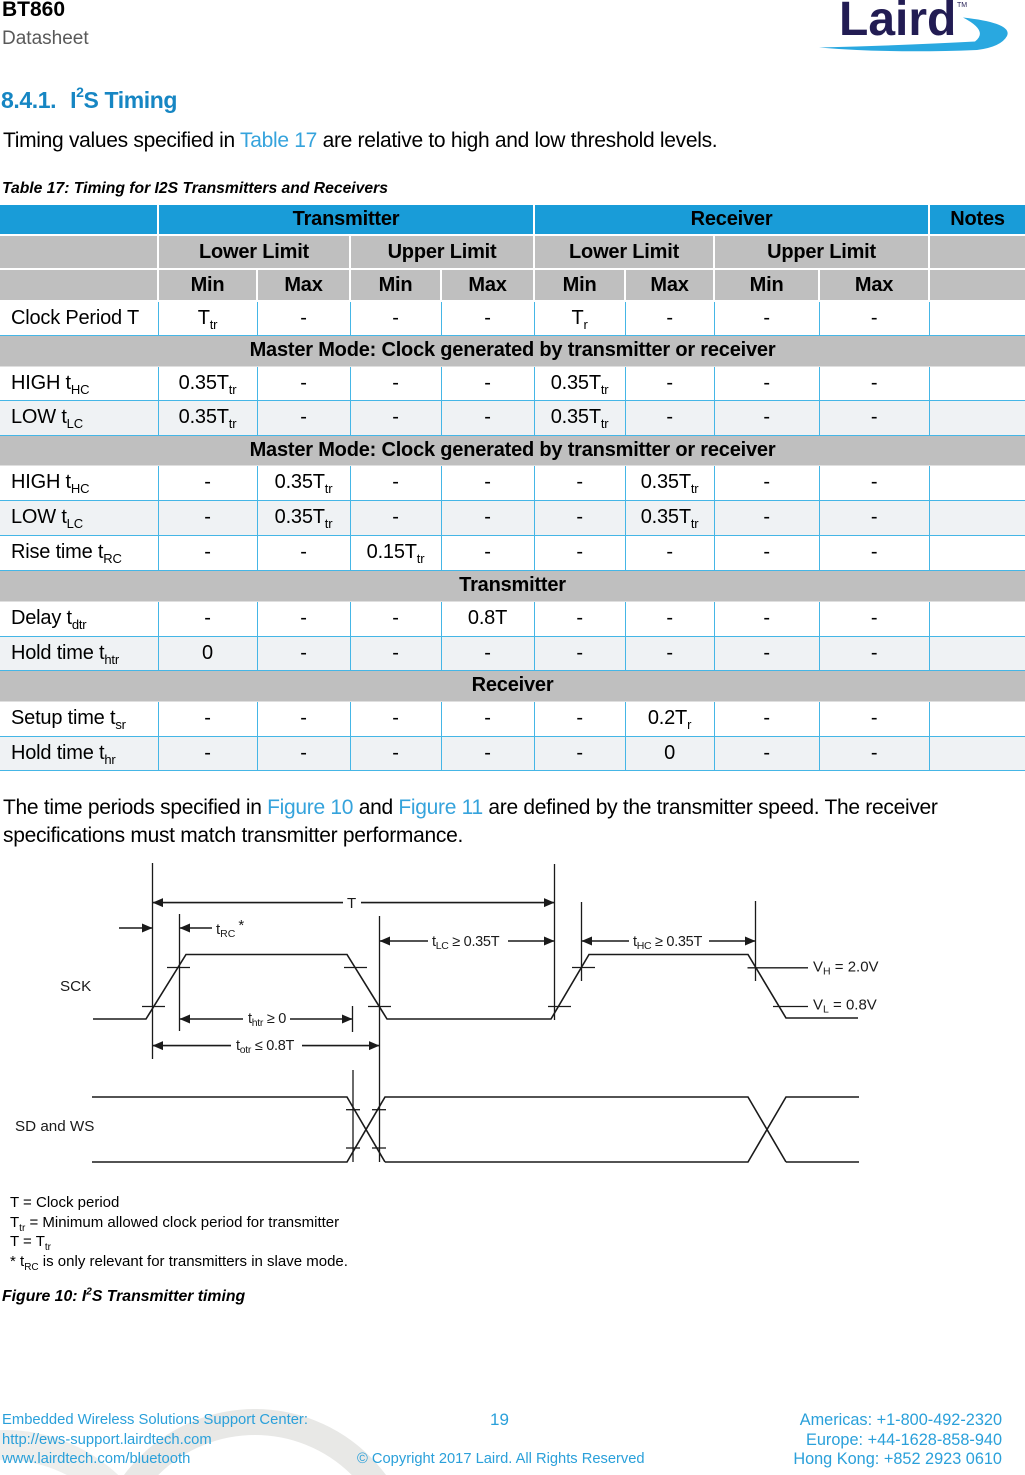 This screenshot has height=1475, width=1025. I want to click on svg-text: totr ≤ 0.8T, so click(265, 1047).